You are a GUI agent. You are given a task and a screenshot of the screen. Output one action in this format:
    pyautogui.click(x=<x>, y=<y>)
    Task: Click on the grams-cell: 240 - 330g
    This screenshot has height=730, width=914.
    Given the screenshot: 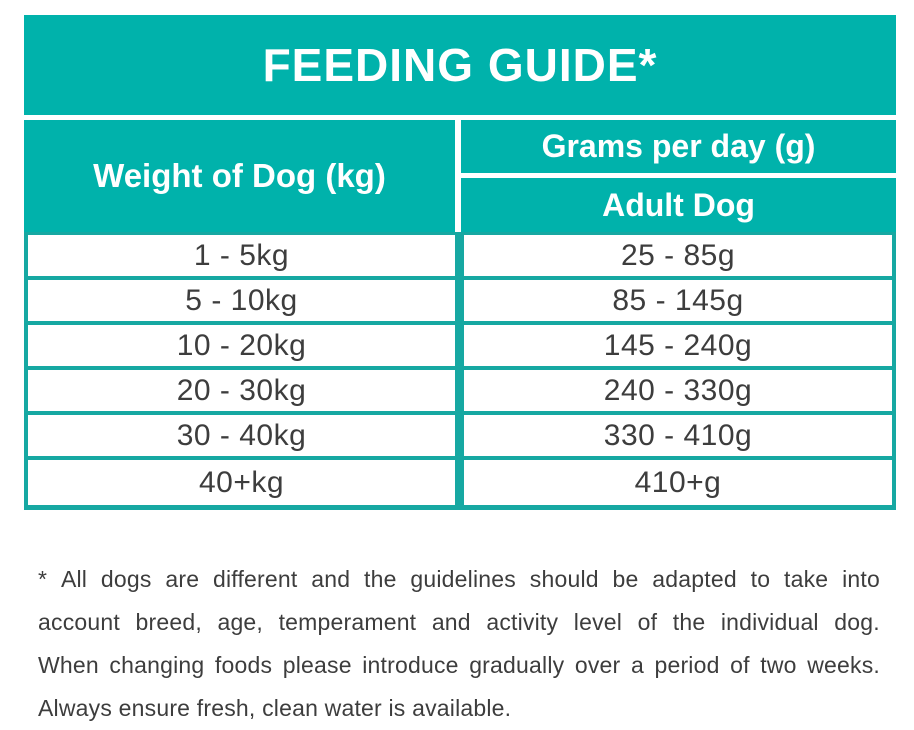 What is the action you would take?
    pyautogui.click(x=678, y=390)
    